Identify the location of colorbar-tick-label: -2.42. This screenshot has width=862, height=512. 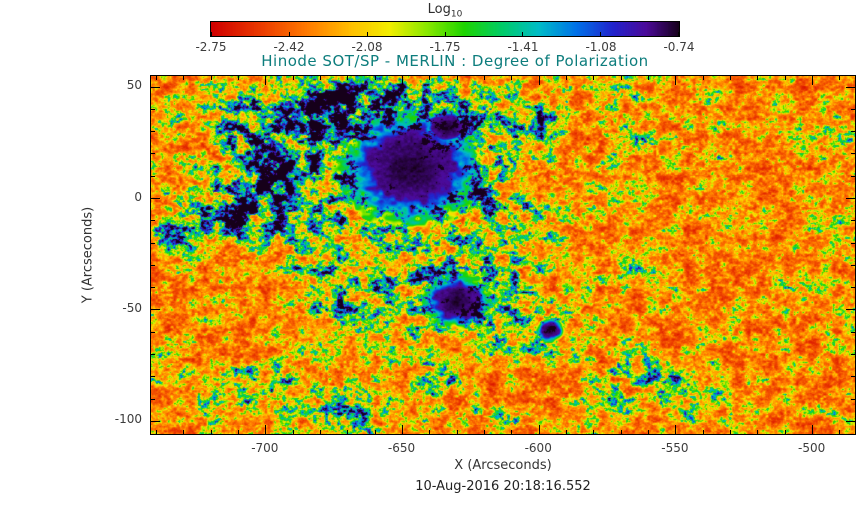
(289, 47).